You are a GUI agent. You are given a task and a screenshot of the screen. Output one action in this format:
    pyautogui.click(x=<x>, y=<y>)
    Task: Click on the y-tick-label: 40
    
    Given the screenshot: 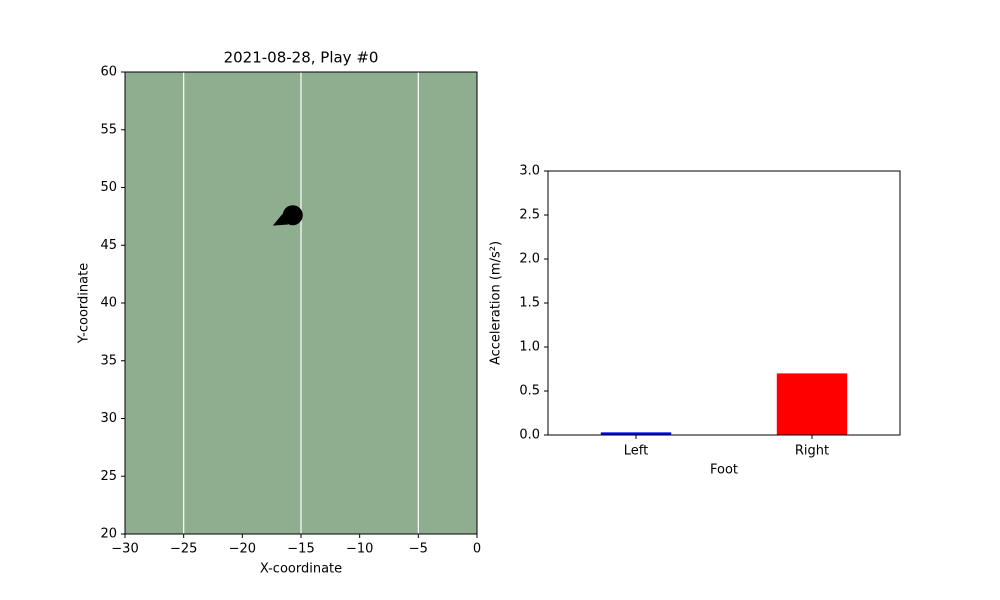 What is the action you would take?
    pyautogui.click(x=108, y=303)
    